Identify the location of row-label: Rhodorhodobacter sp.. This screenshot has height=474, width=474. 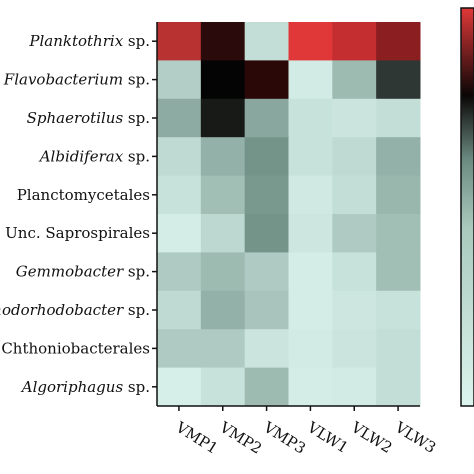
(75, 310).